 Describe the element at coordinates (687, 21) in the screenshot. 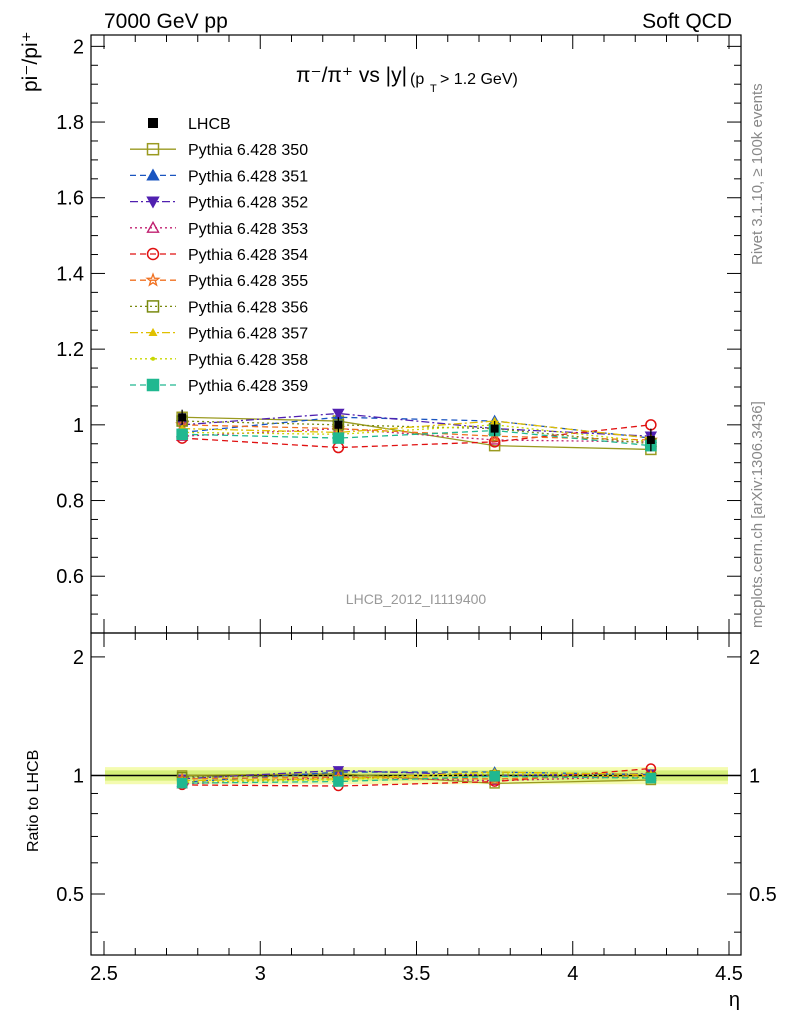

I see `header-right: Soft QCD` at that location.